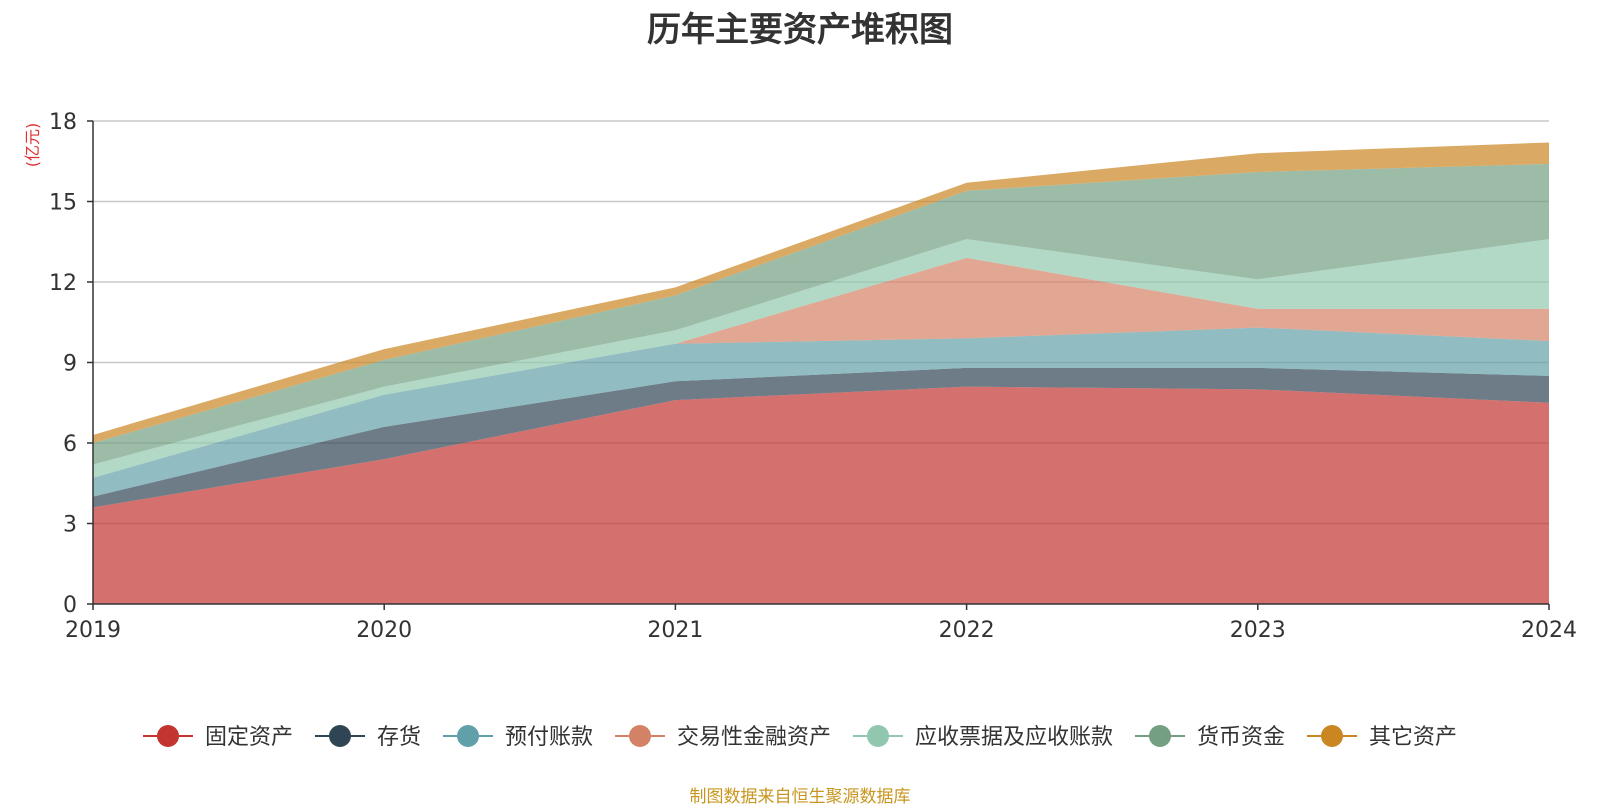 This screenshot has height=807, width=1600. I want to click on legend-item-1: 固定资产, so click(218, 737).